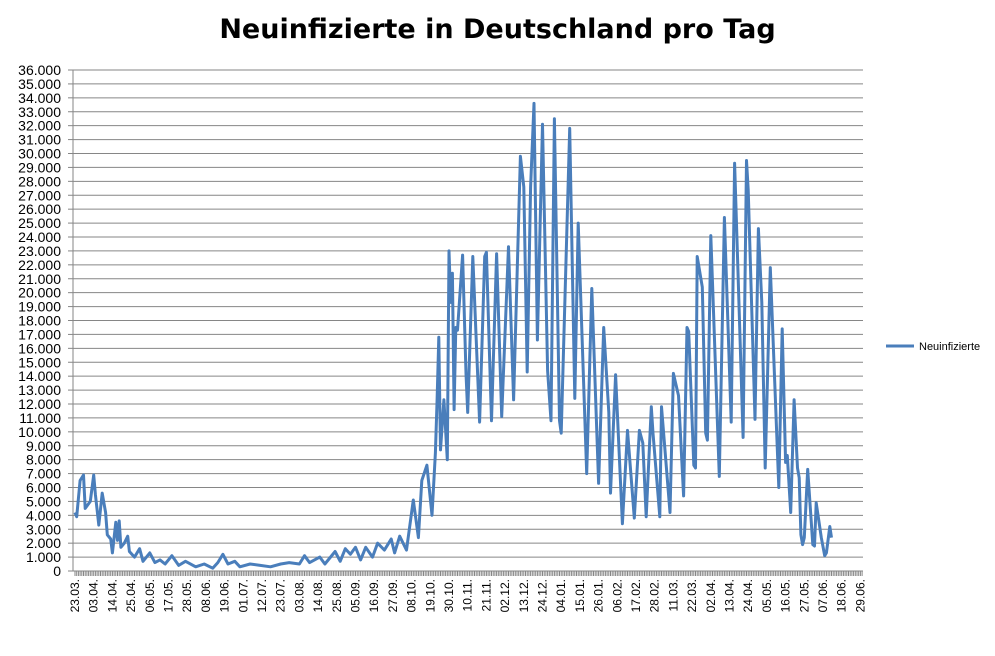 This screenshot has width=995, height=656. What do you see at coordinates (39, 404) in the screenshot?
I see `y-tick-label: 12.000` at bounding box center [39, 404].